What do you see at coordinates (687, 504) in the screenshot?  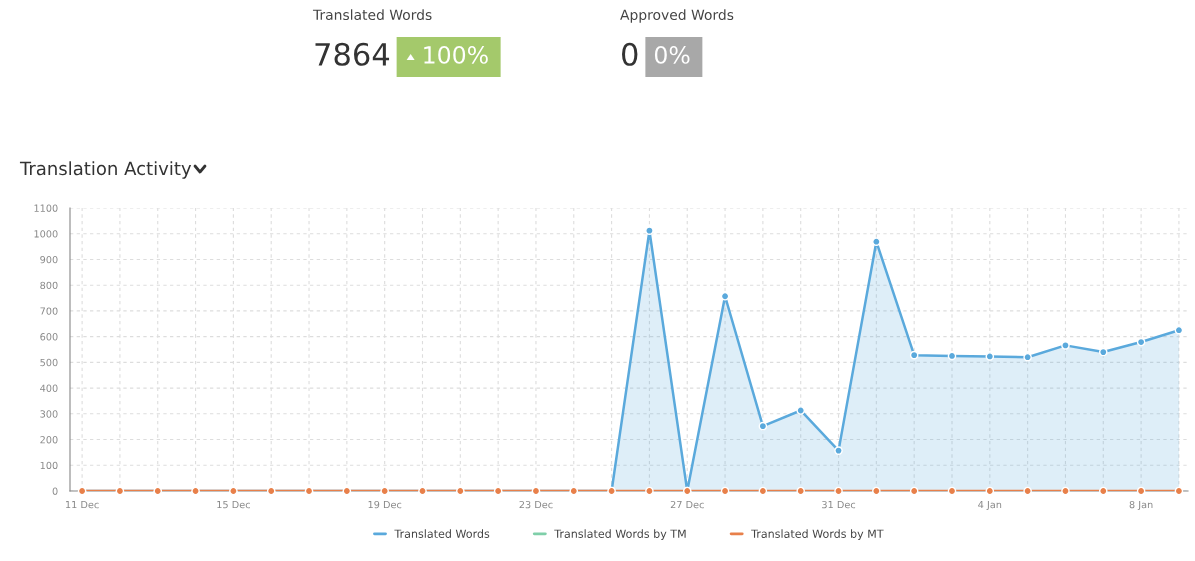 I see `x-tick-label: 27 Dec` at bounding box center [687, 504].